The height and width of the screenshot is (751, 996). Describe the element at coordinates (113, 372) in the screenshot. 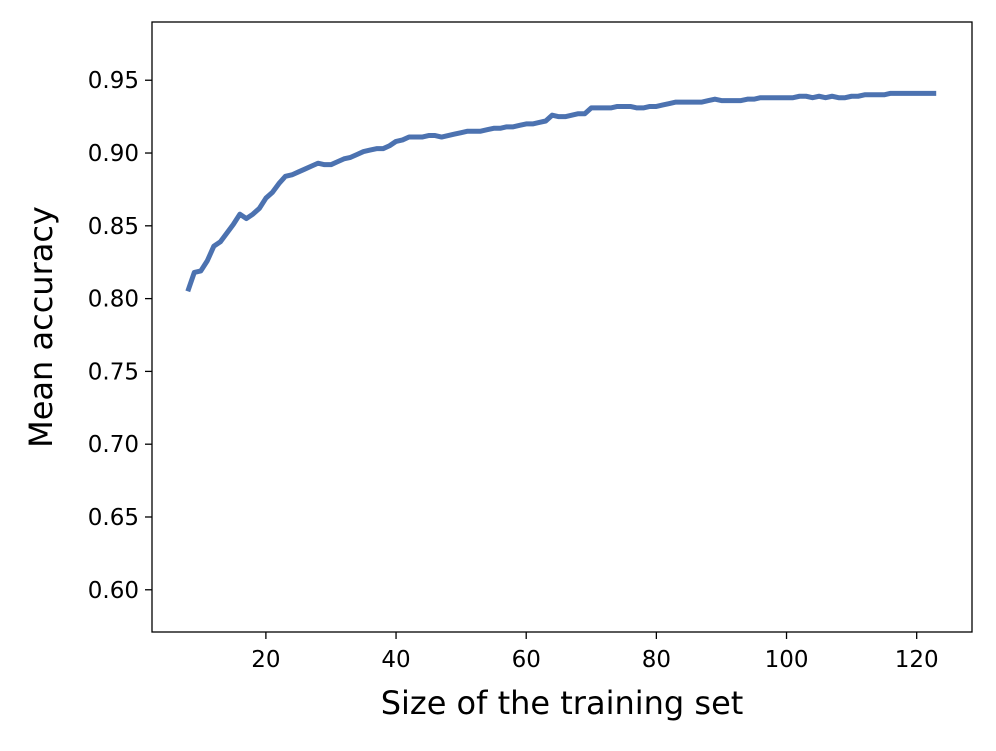

I see `y-tick-label: 0.75` at that location.